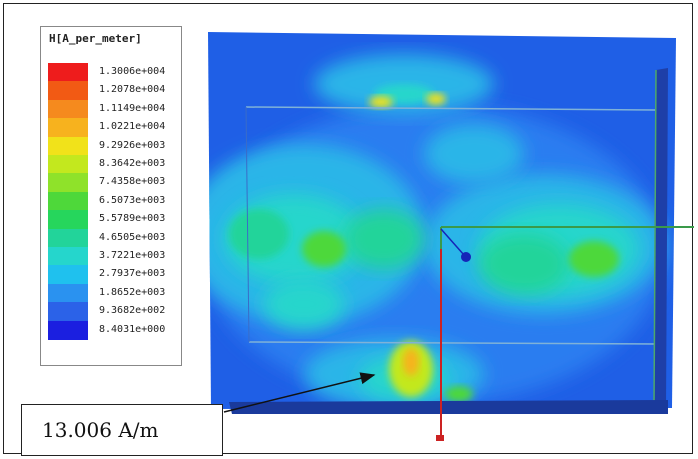  Describe the element at coordinates (132, 108) in the screenshot. I see `legend-tick-label: 1.1149e+004` at that location.